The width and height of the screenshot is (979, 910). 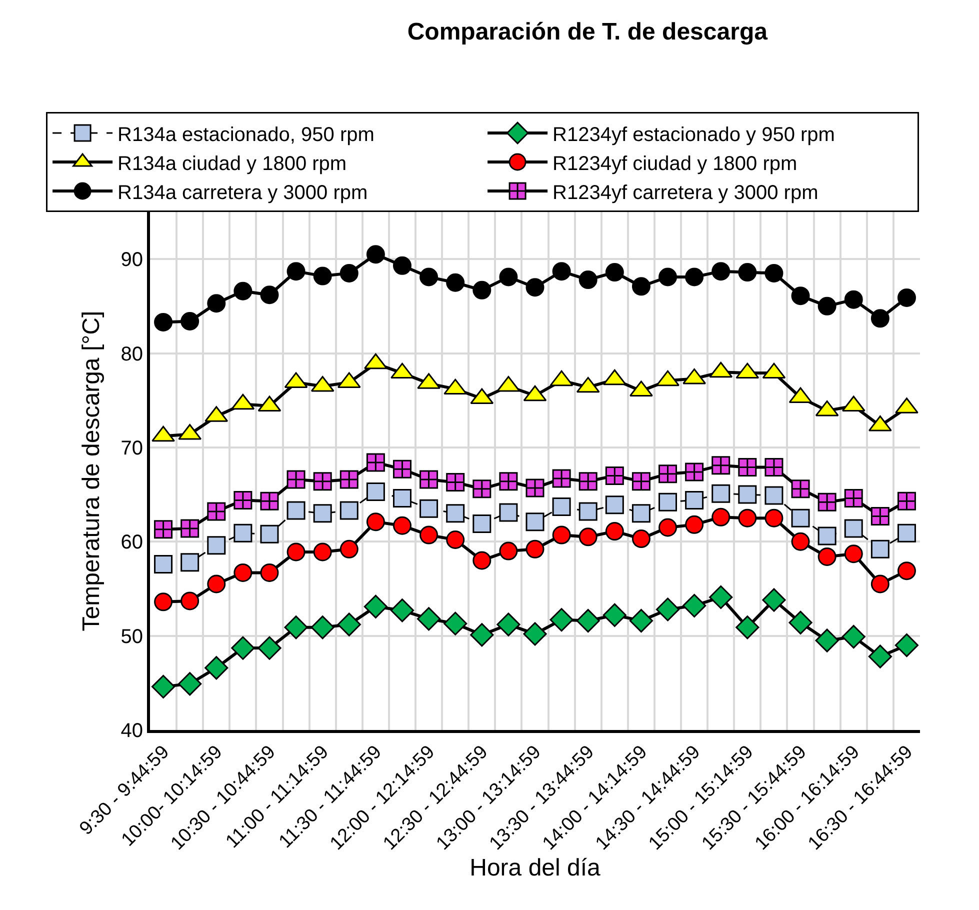 I want to click on y-tick-label: 50, so click(x=131, y=637).